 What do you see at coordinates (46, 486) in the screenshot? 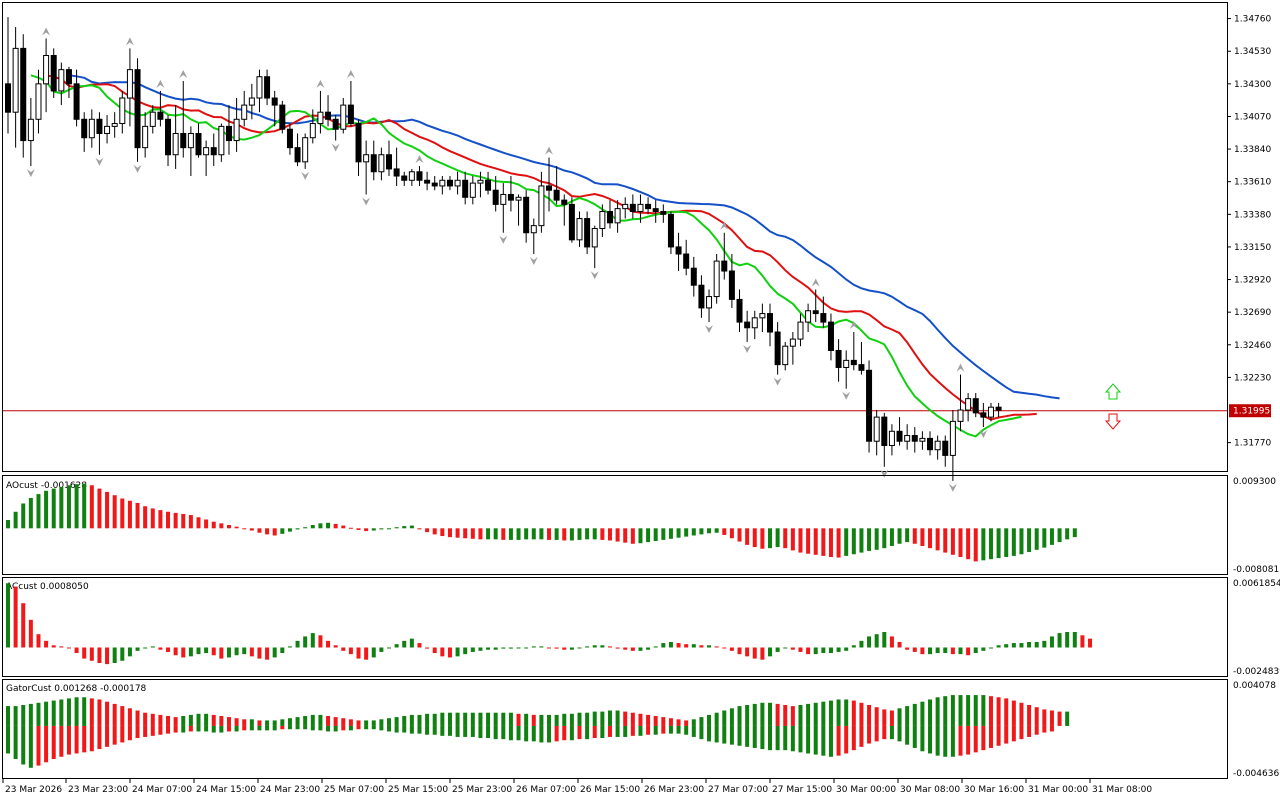
I see `ao-label: AOcust -0.001628` at bounding box center [46, 486].